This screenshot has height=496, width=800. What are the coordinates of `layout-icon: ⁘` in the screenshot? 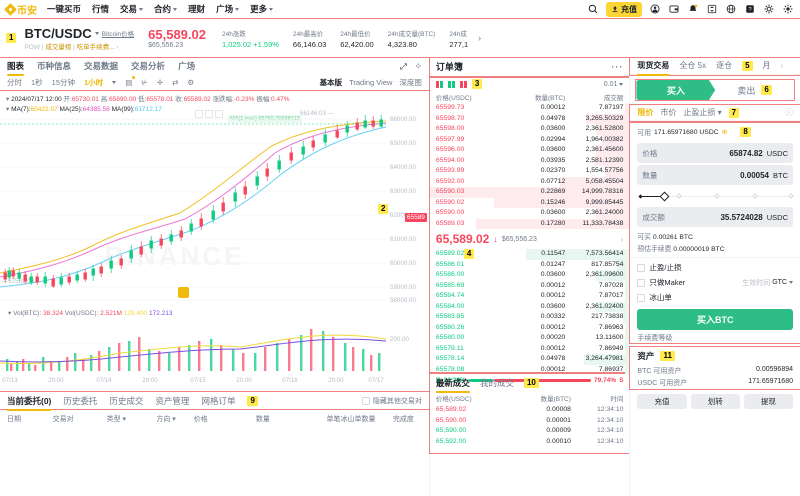 It's located at (418, 65).